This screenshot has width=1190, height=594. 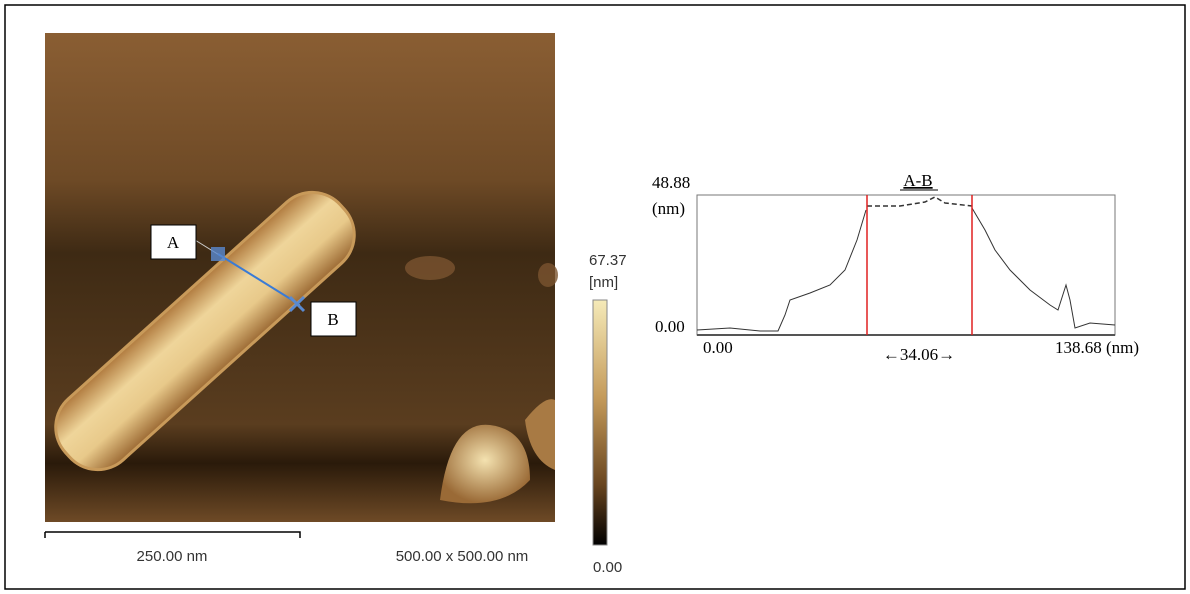 What do you see at coordinates (600, 422) in the screenshot?
I see `colorbar` at bounding box center [600, 422].